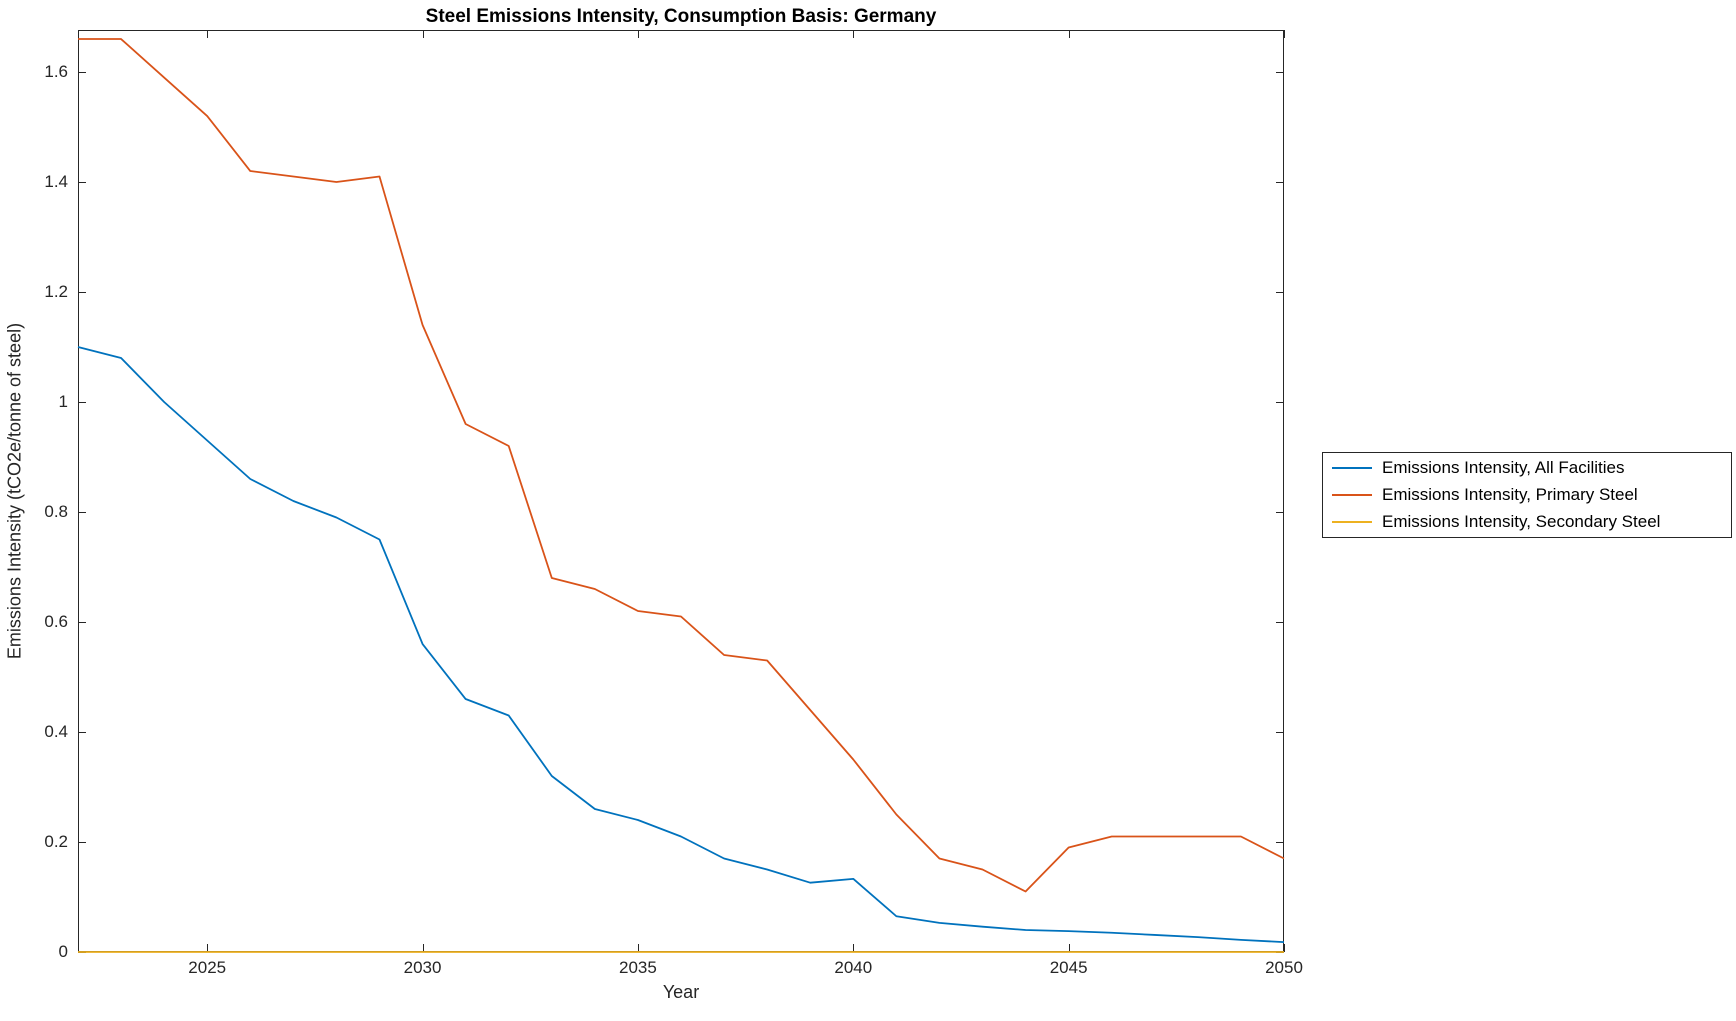 The height and width of the screenshot is (1021, 1736). What do you see at coordinates (56, 511) in the screenshot?
I see `y-tick-label: 0.8` at bounding box center [56, 511].